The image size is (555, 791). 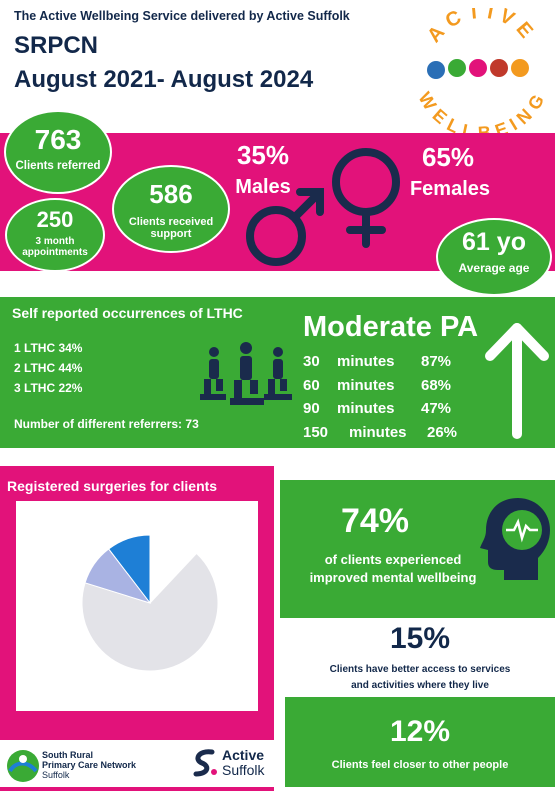 I want to click on bildeston-label: Bildeston, so click(x=121, y=524).